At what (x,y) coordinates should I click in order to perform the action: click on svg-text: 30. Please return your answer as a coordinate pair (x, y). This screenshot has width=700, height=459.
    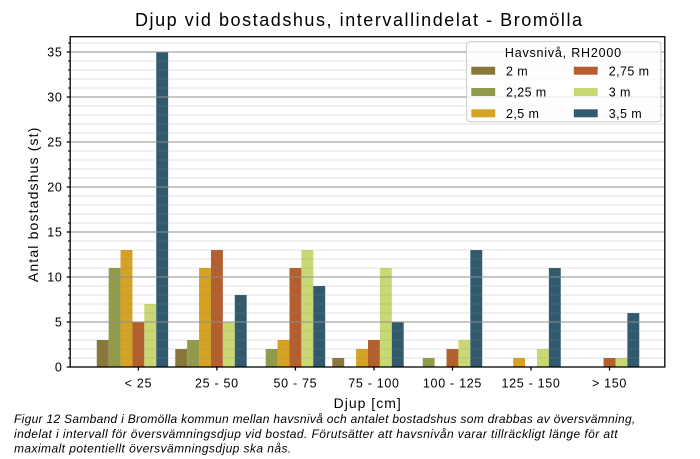
    Looking at the image, I should click on (54, 98).